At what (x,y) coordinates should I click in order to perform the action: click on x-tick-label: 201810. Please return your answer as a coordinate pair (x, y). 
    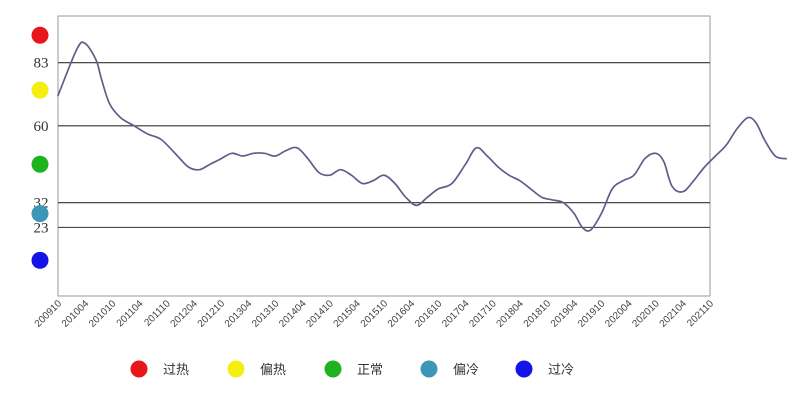
    Looking at the image, I should click on (538, 314).